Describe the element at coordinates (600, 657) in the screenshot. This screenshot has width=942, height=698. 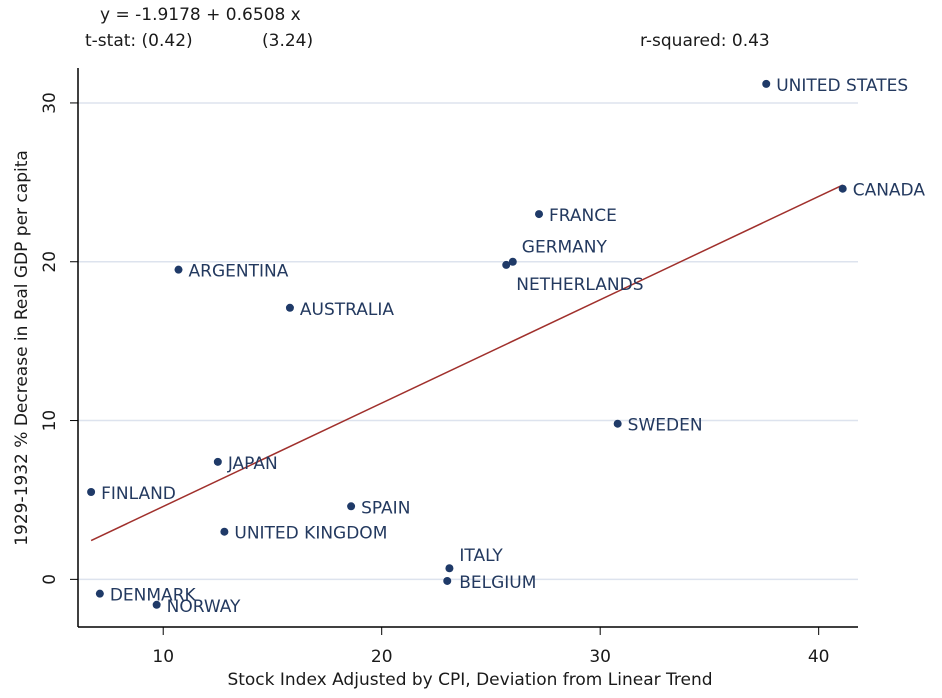
I see `x-tick-label: 30` at that location.